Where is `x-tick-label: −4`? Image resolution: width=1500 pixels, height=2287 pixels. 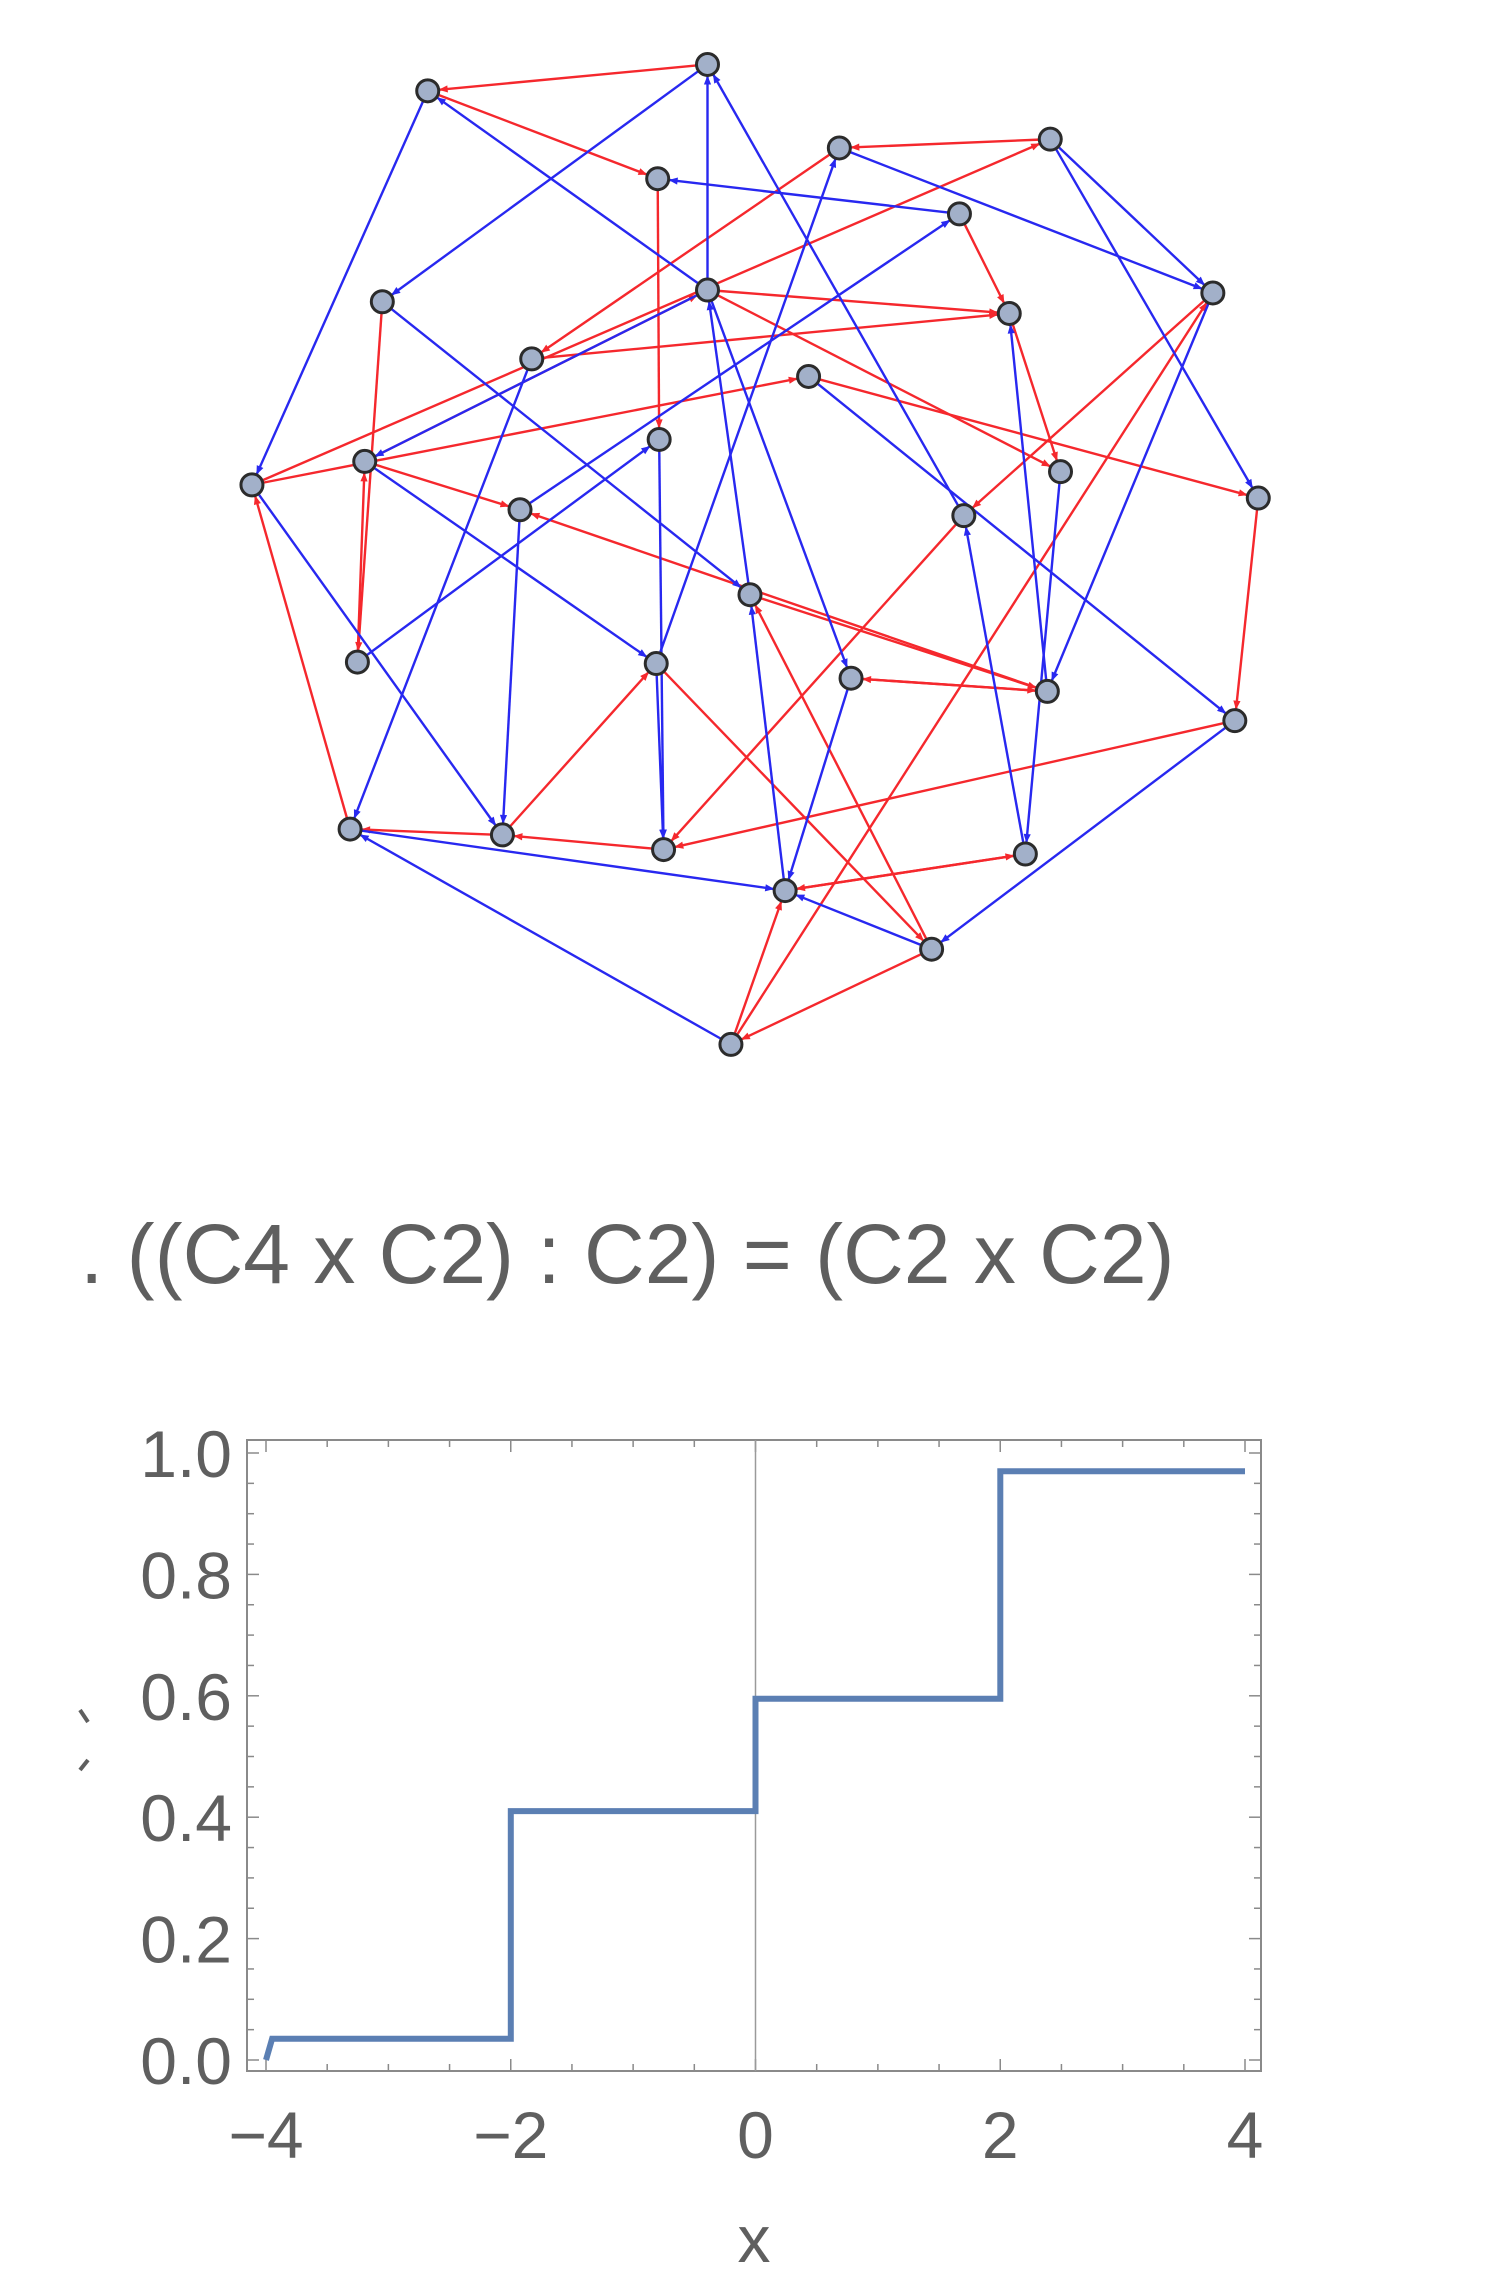 x-tick-label: −4 is located at coordinates (265, 2135).